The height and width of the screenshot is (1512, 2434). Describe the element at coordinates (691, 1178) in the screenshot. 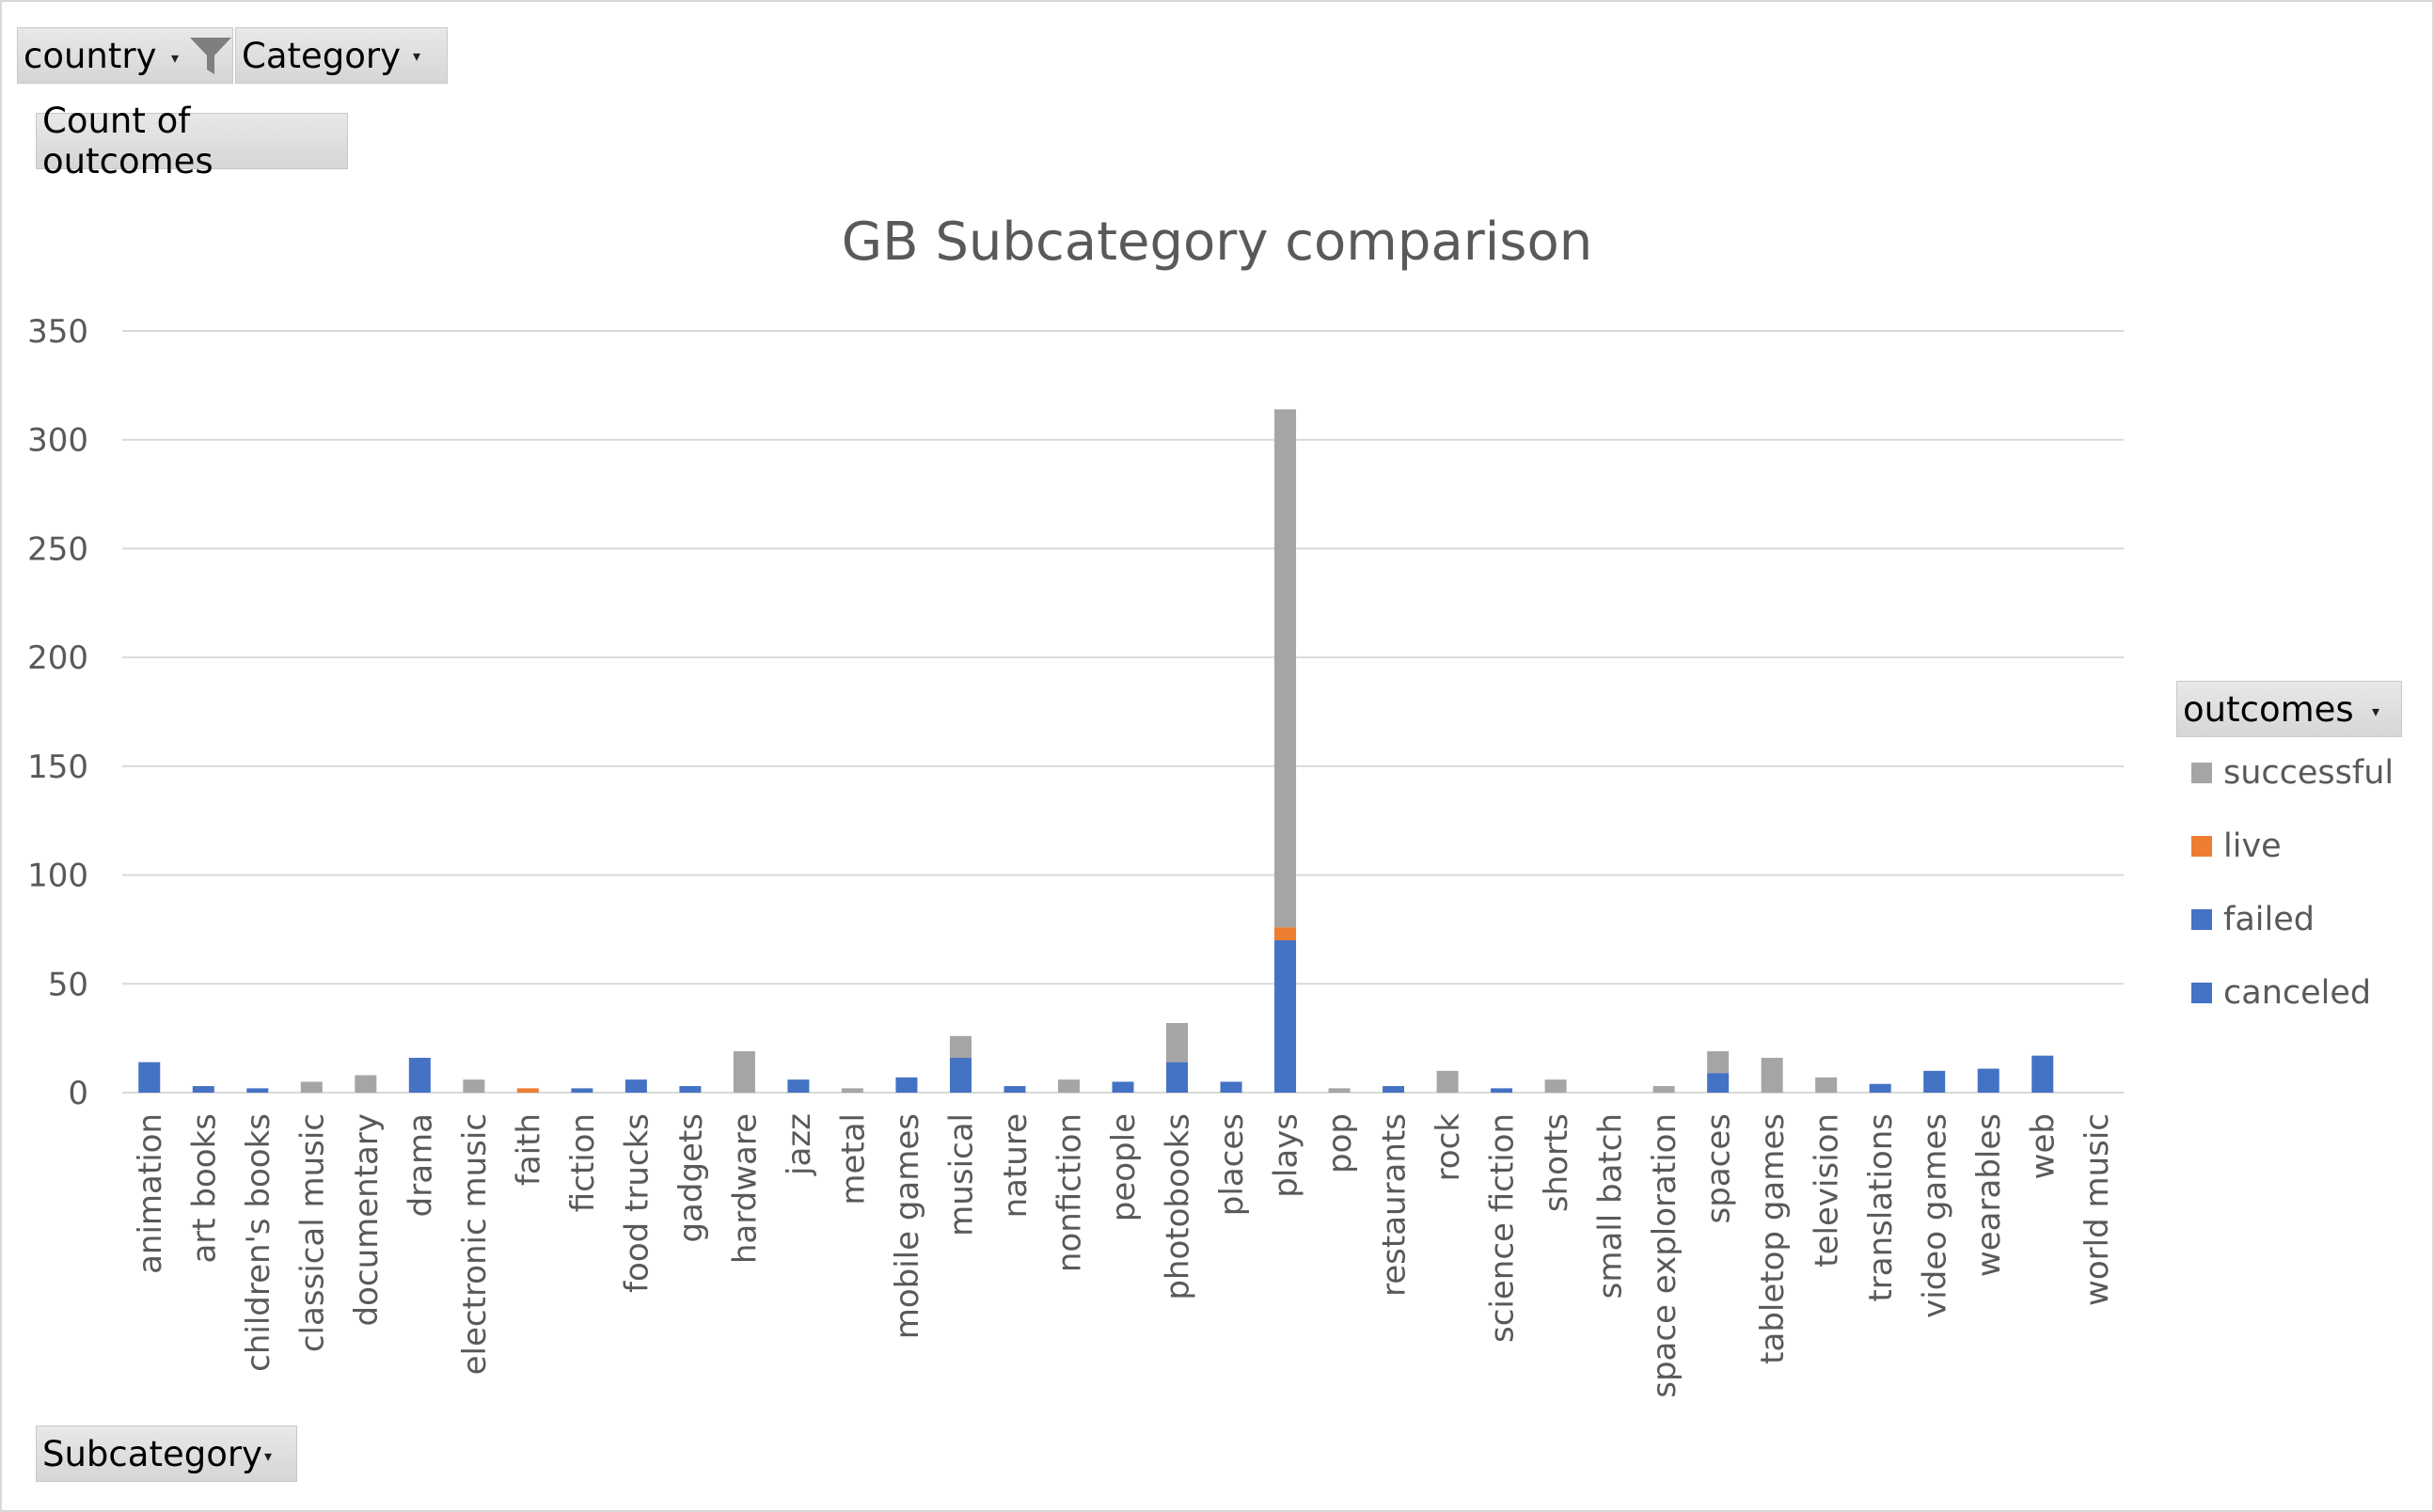

I see `x-tick-label: gadgets` at that location.